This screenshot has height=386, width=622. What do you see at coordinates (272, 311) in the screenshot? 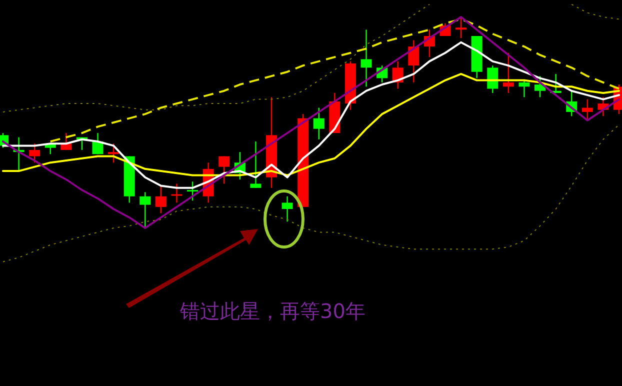
I see `text: 错过此星，再等30年` at bounding box center [272, 311].